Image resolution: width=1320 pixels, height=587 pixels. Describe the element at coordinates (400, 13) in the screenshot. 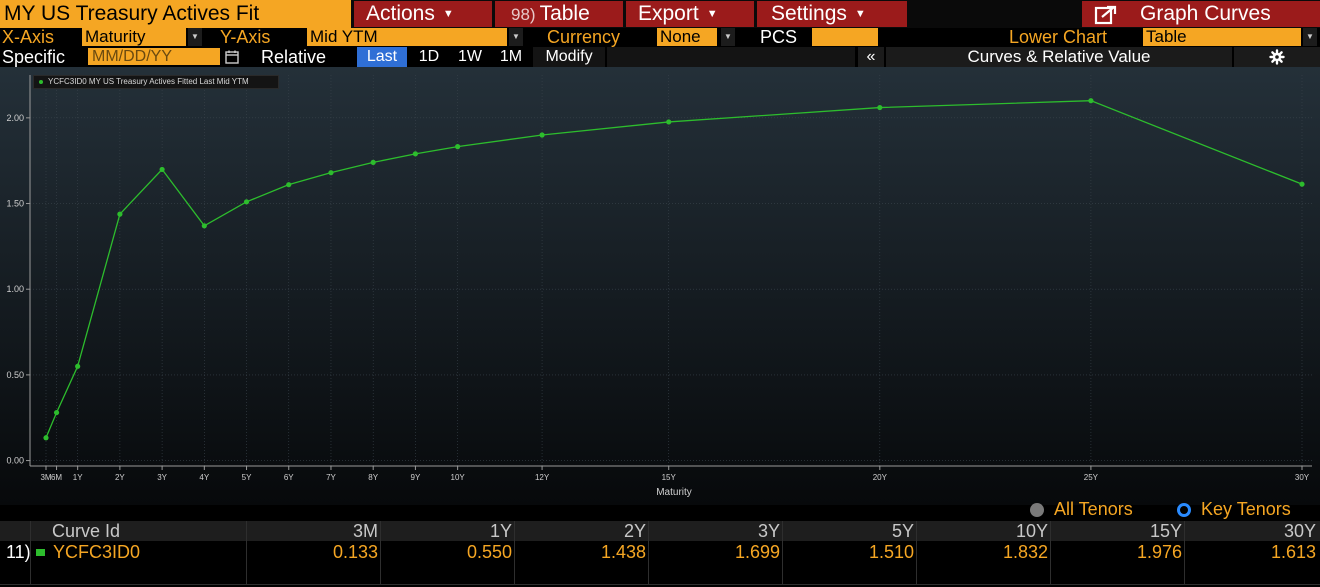

I see `actions-label: Actions` at that location.